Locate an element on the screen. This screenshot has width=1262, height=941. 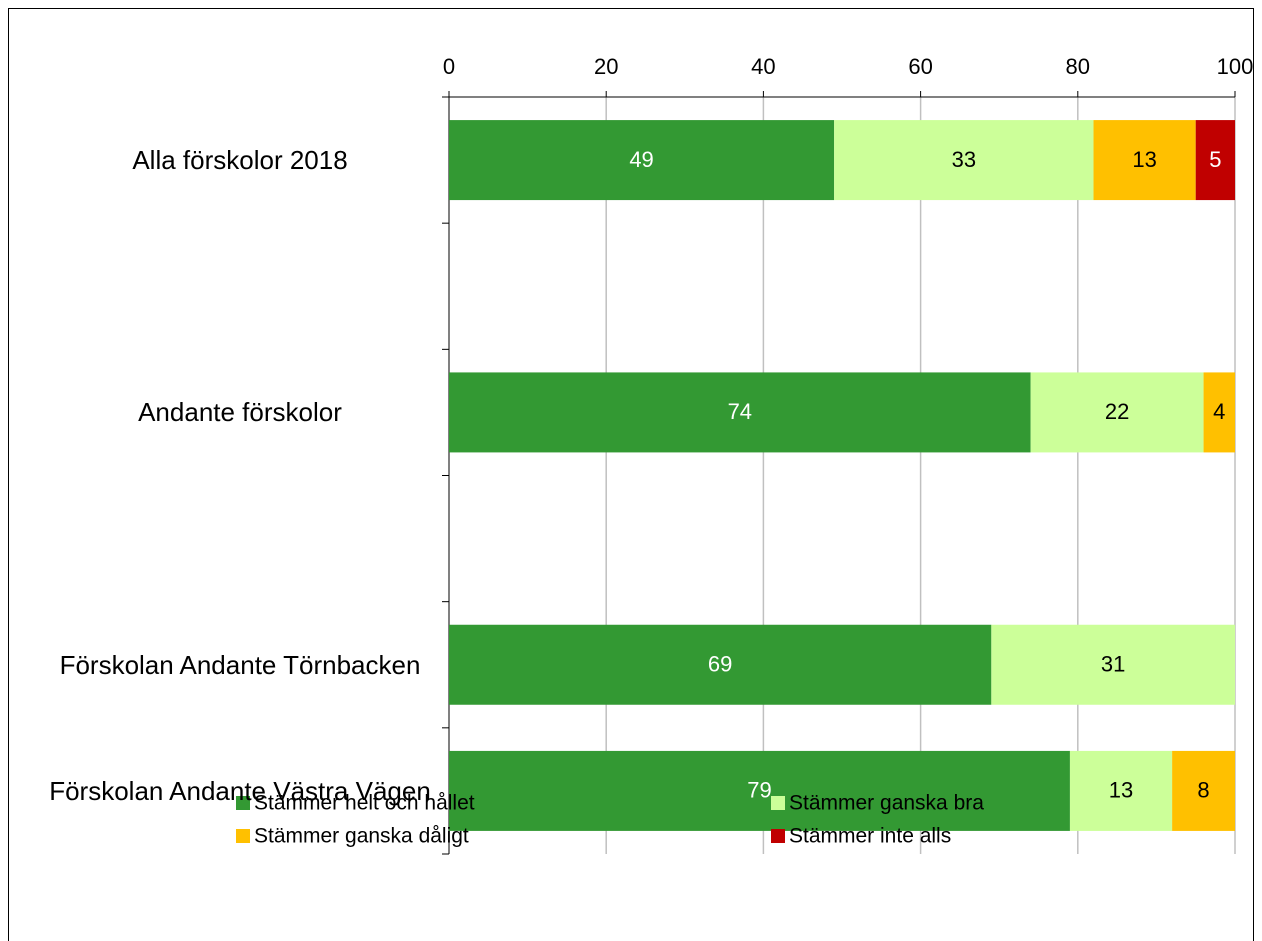
x-tick-label: 100 is located at coordinates (1235, 66).